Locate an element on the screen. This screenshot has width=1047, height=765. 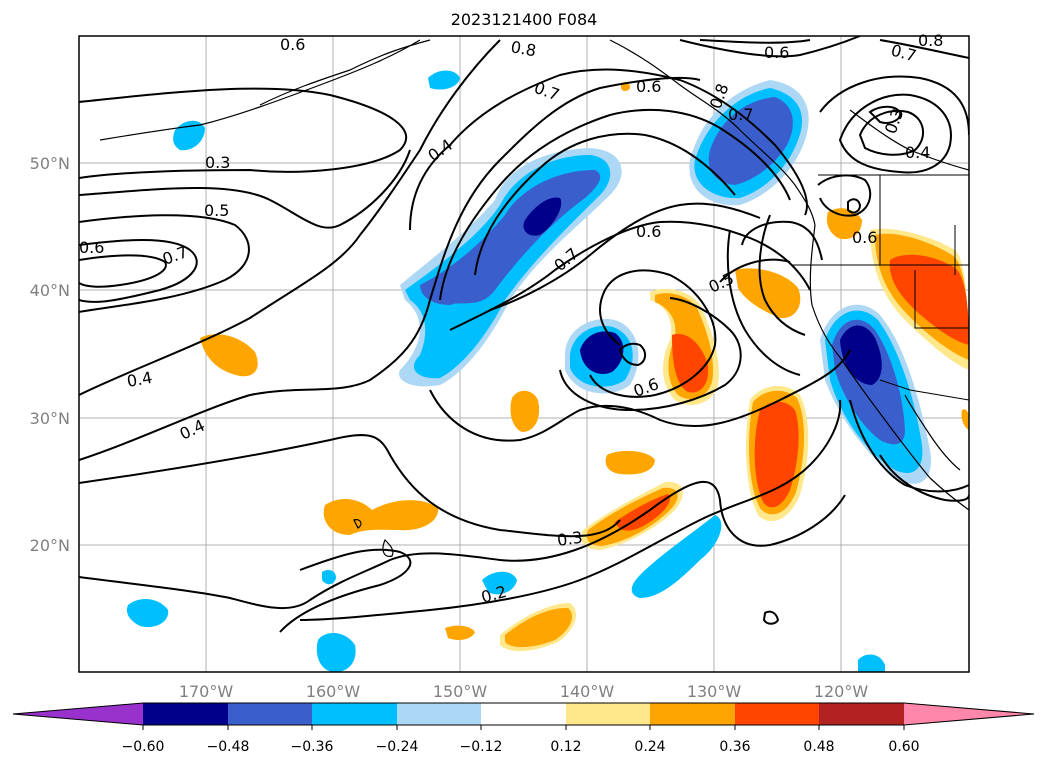
colorbar-extend-low is located at coordinates (78, 714).